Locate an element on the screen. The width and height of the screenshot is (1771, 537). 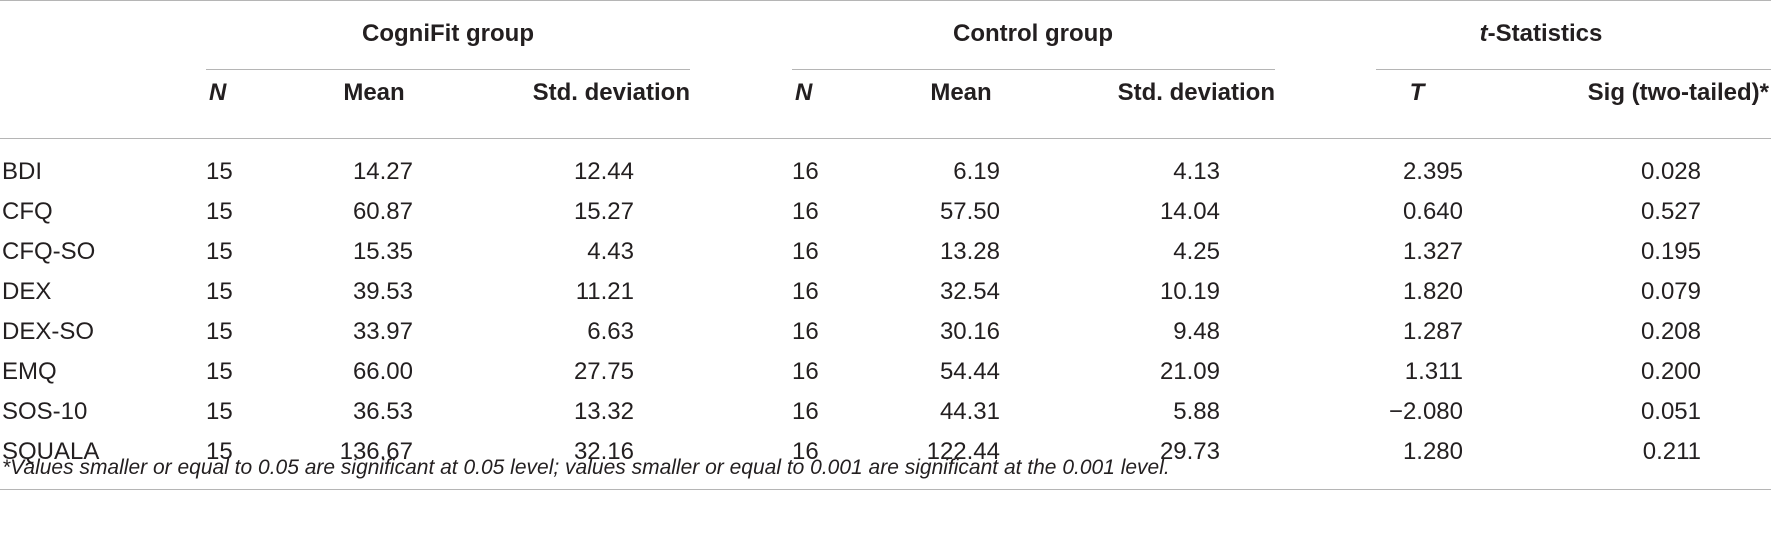
cell-sig: 0.208 is located at coordinates (1670, 331).